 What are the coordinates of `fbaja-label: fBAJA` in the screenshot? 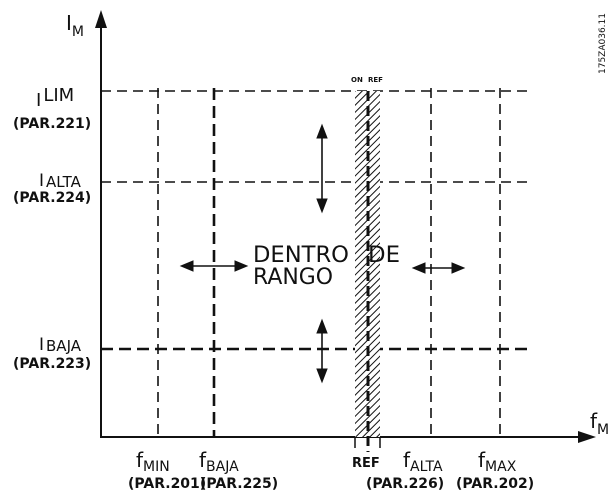 It's located at (219, 461).